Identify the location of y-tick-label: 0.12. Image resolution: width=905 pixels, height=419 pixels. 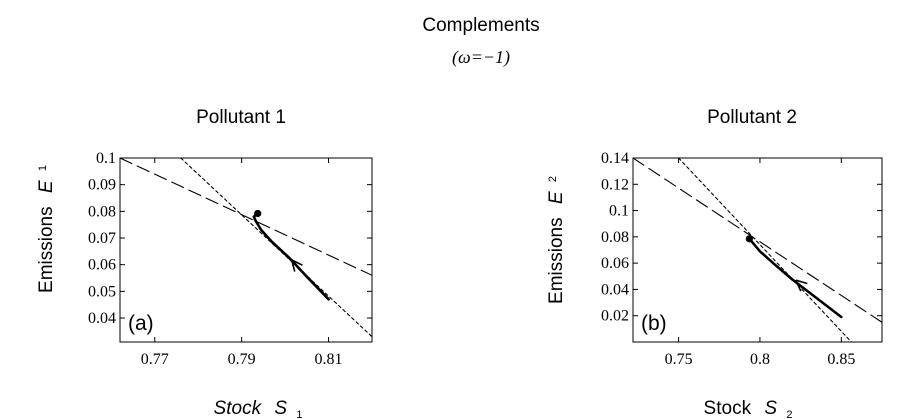
(615, 184).